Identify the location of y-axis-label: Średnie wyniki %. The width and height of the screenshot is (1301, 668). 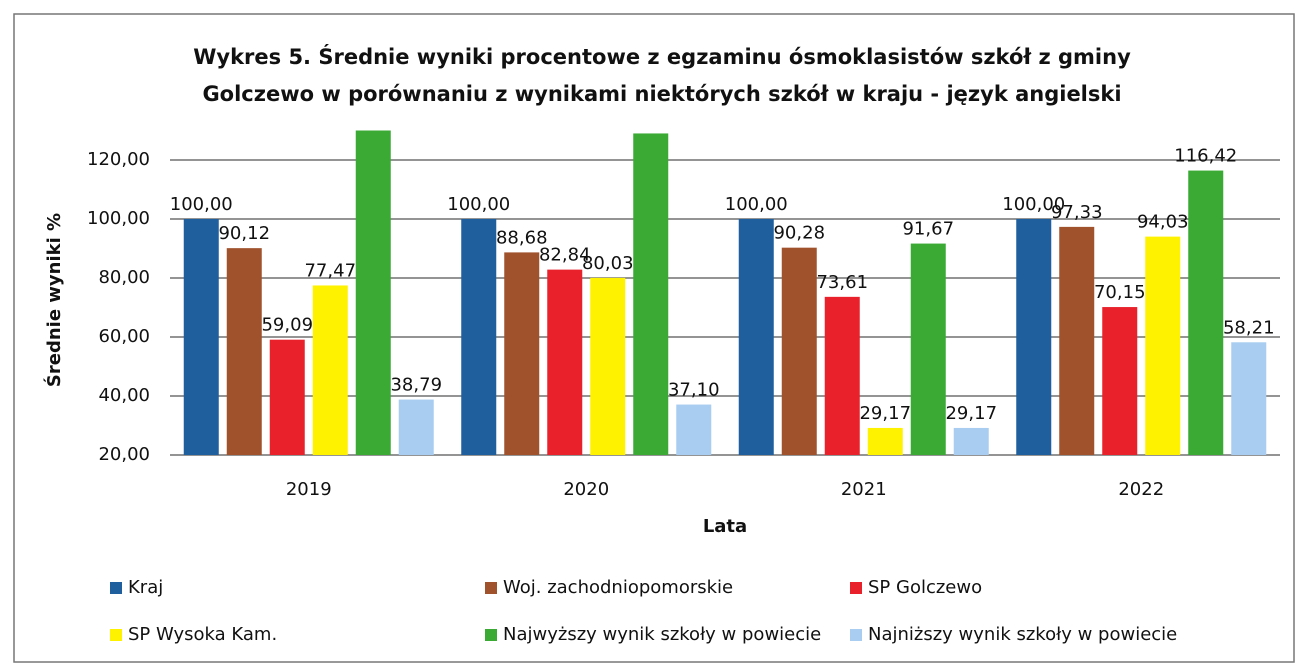
(54, 300).